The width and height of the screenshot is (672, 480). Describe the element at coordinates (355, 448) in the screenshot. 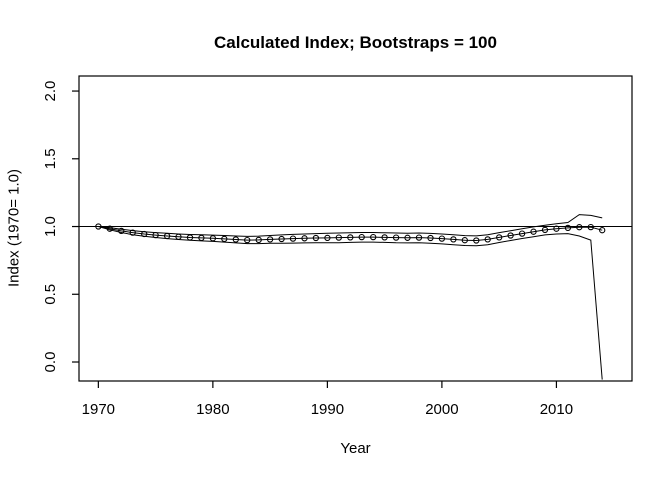

I see `x-axis-label: Year` at that location.